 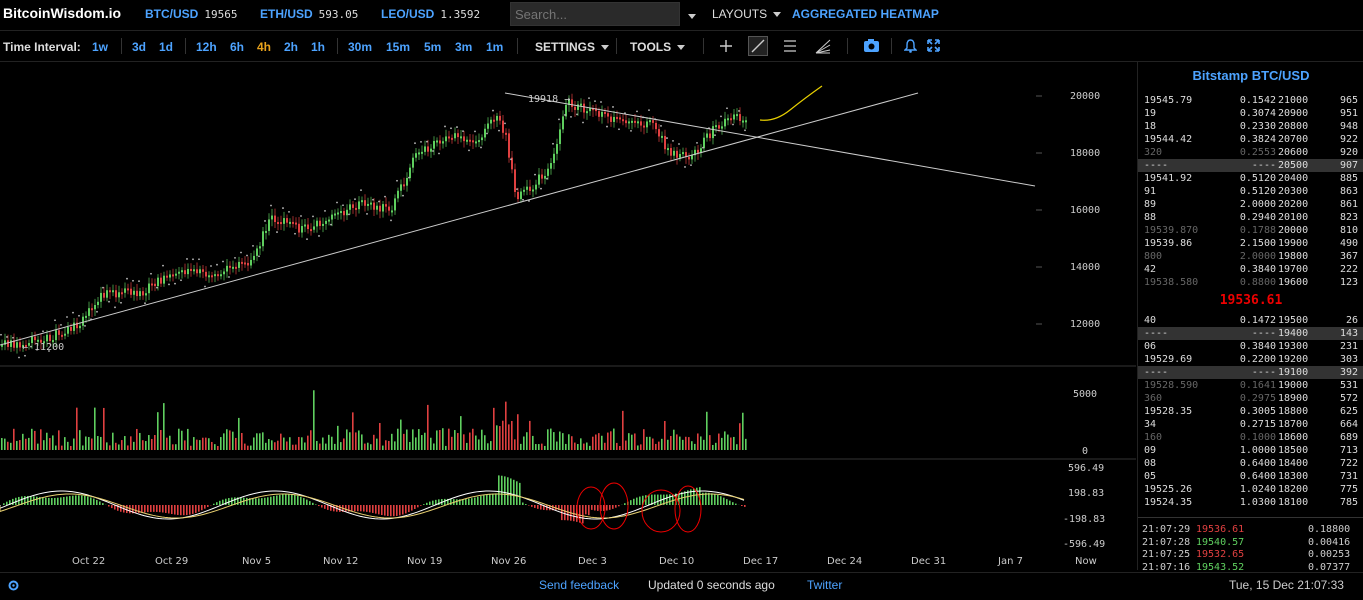 What do you see at coordinates (139, 47) in the screenshot?
I see `interval-3d: 3d` at bounding box center [139, 47].